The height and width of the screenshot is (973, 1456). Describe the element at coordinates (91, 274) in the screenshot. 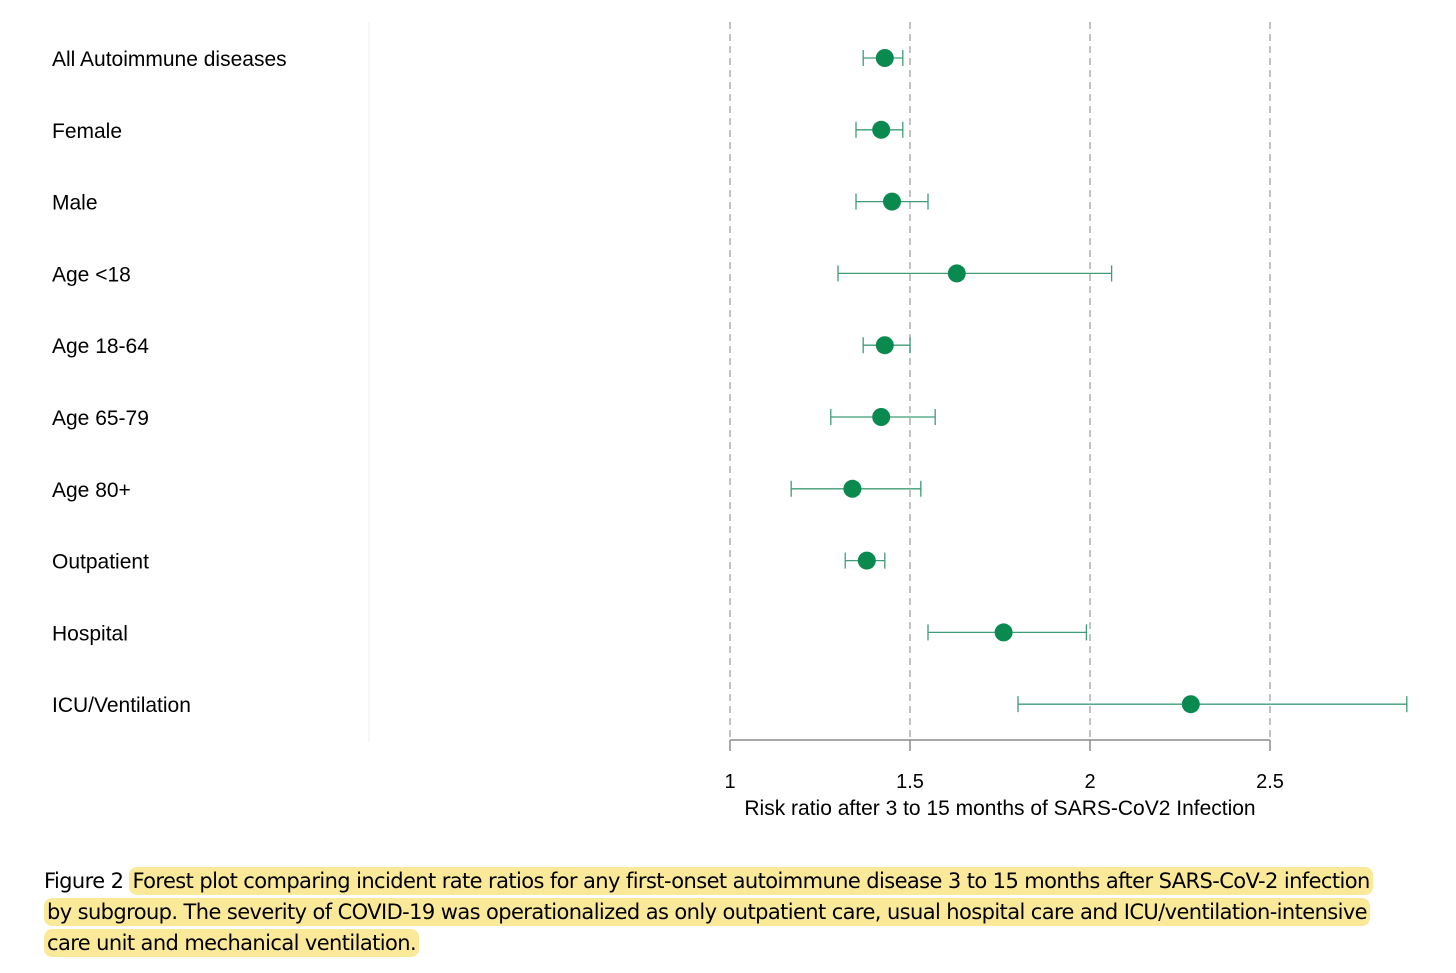

I see `row-label: Age <18` at that location.